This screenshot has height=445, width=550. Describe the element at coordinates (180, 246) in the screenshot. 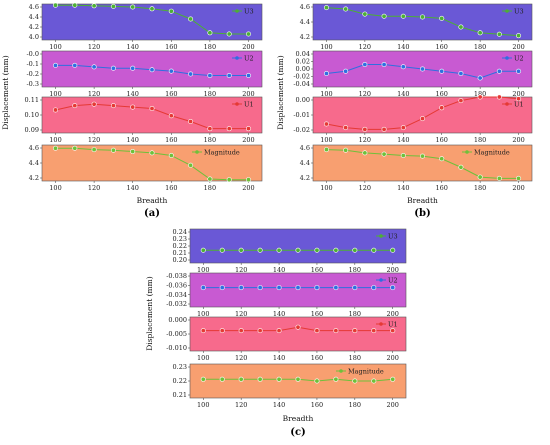

I see `y-tick-label: 0.22` at that location.